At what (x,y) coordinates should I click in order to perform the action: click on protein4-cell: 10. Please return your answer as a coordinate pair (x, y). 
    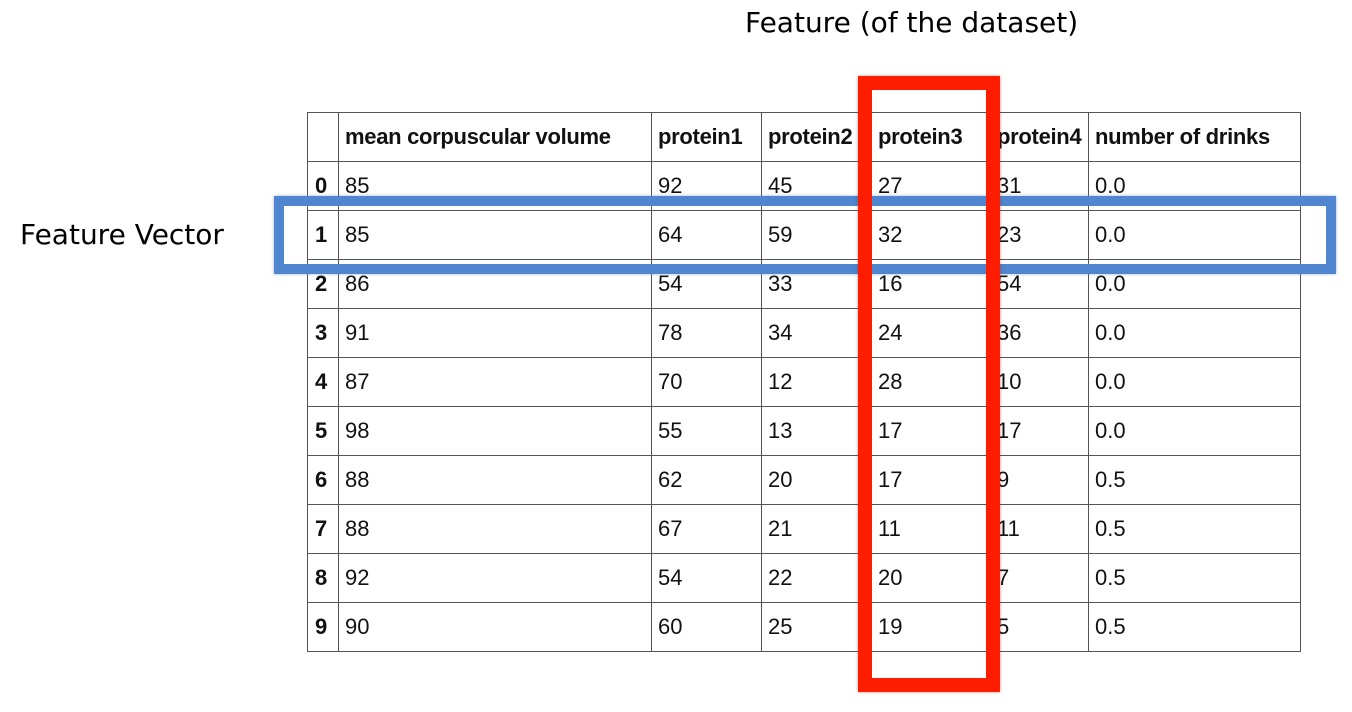
    Looking at the image, I should click on (1039, 382).